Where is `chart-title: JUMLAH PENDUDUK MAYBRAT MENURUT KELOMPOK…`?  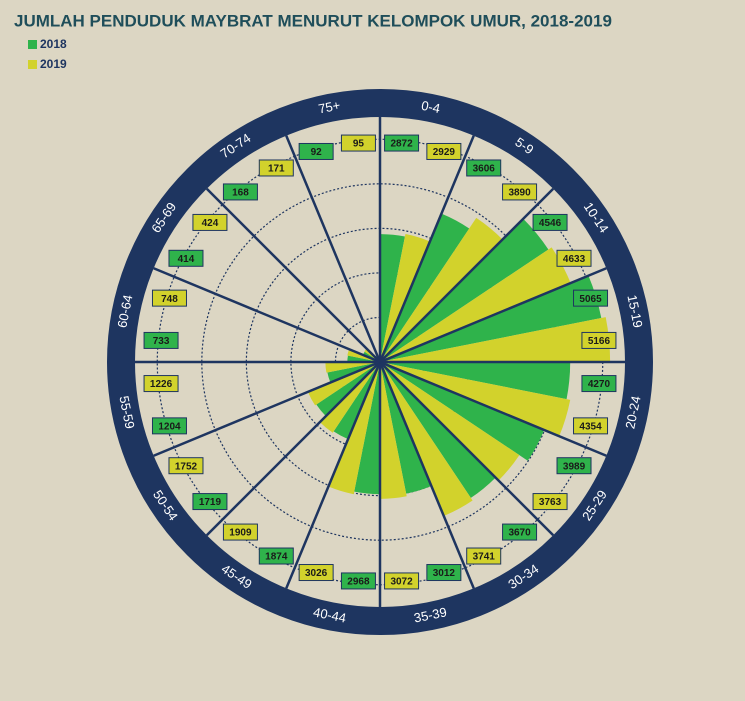 chart-title: JUMLAH PENDUDUK MAYBRAT MENURUT KELOMPOK… is located at coordinates (313, 20).